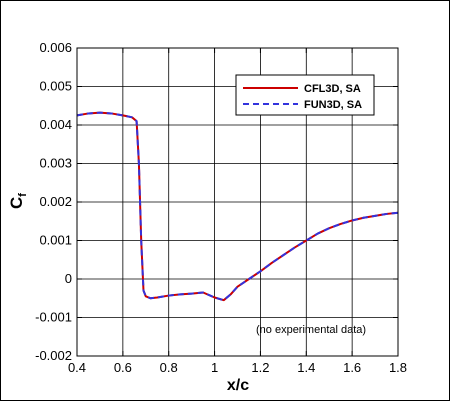  Describe the element at coordinates (260, 367) in the screenshot. I see `x-tick-label: 1.2` at that location.